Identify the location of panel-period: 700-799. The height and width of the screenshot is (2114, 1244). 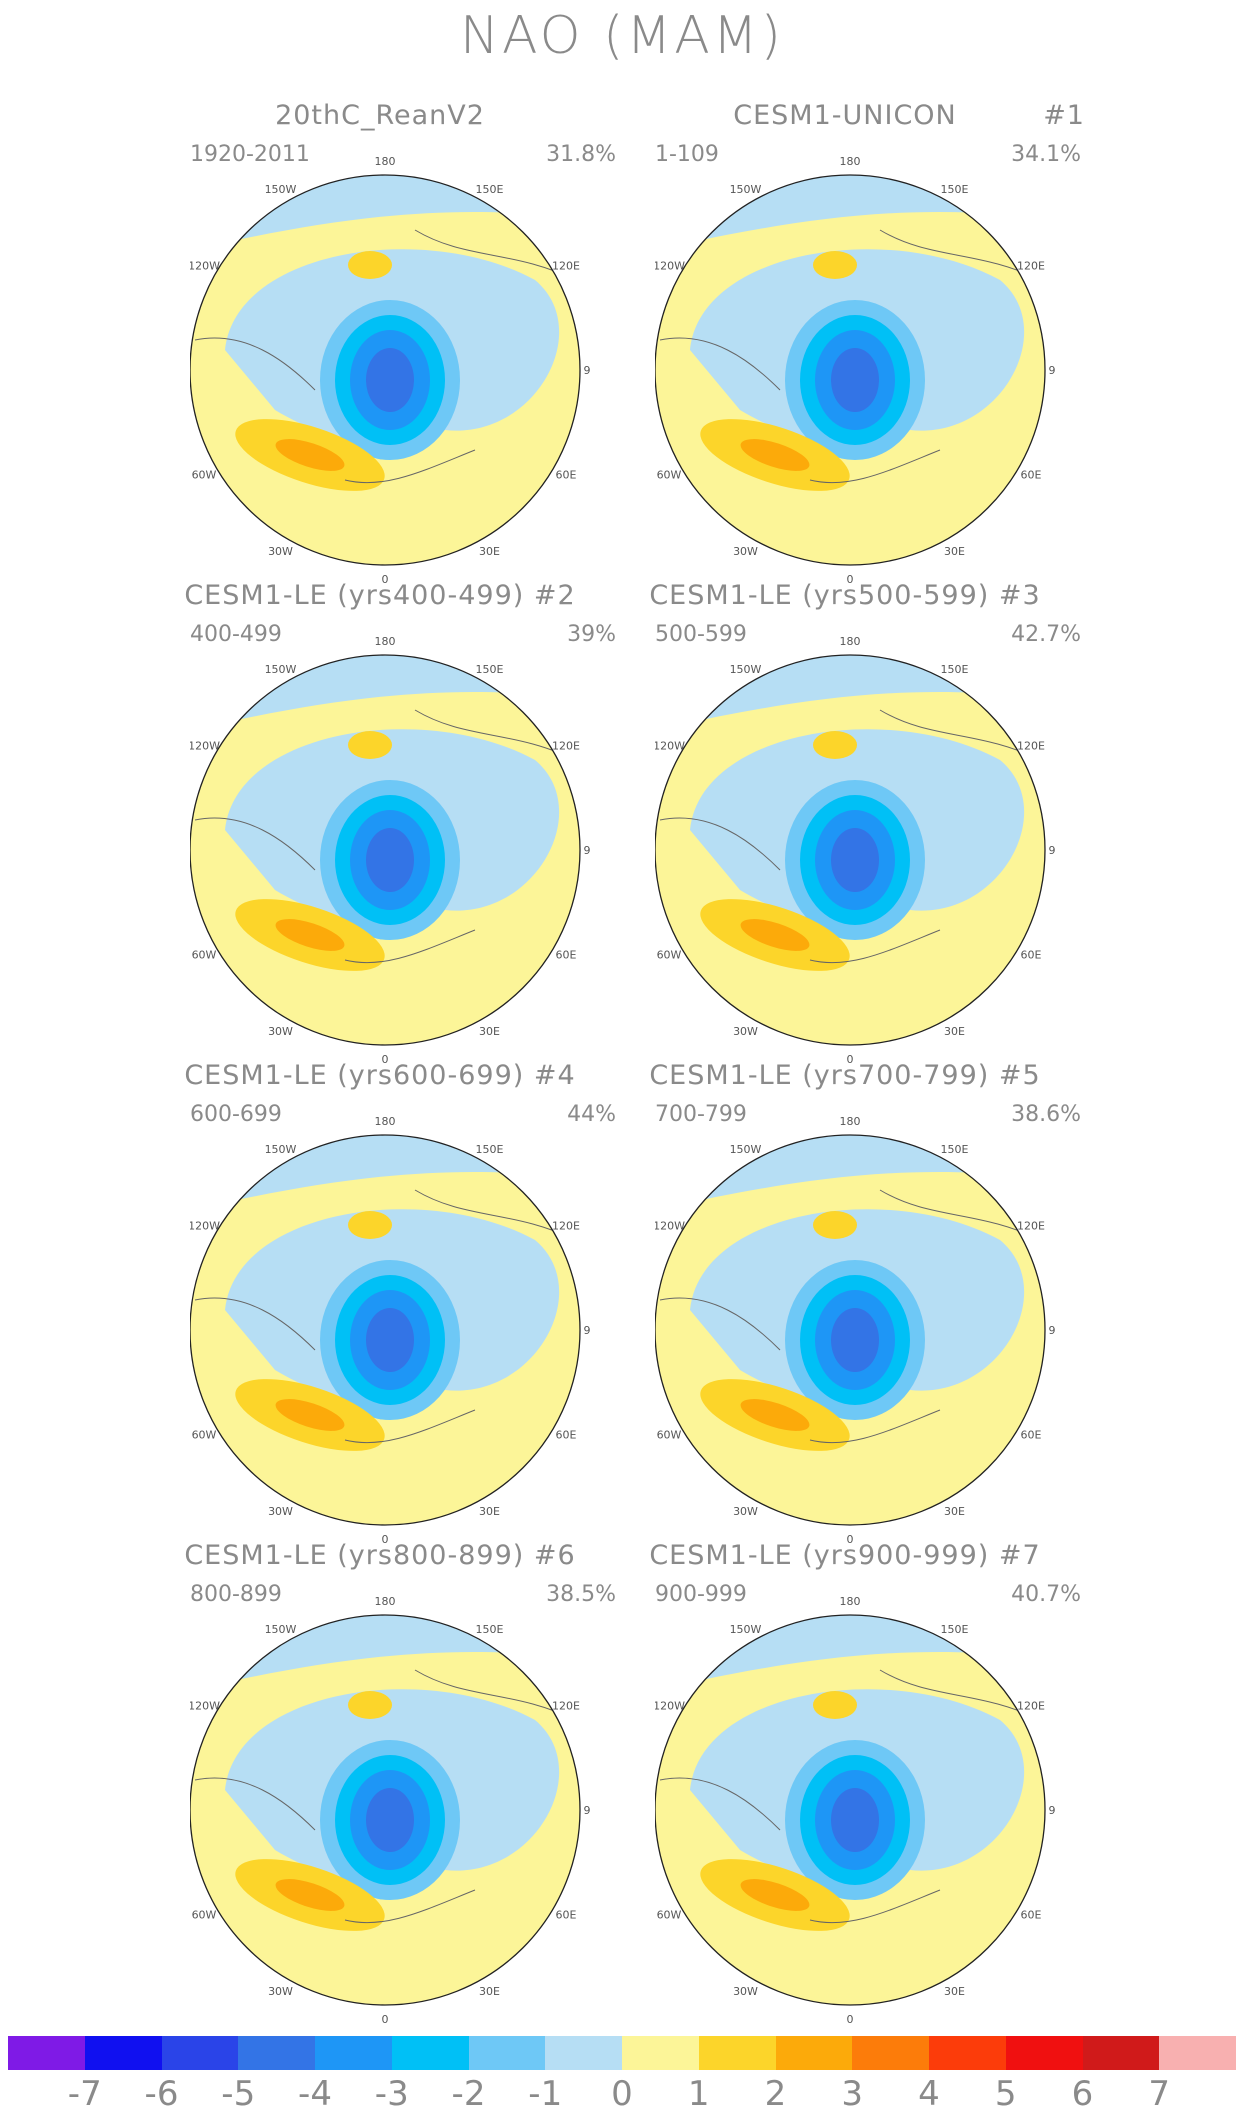
(701, 1114).